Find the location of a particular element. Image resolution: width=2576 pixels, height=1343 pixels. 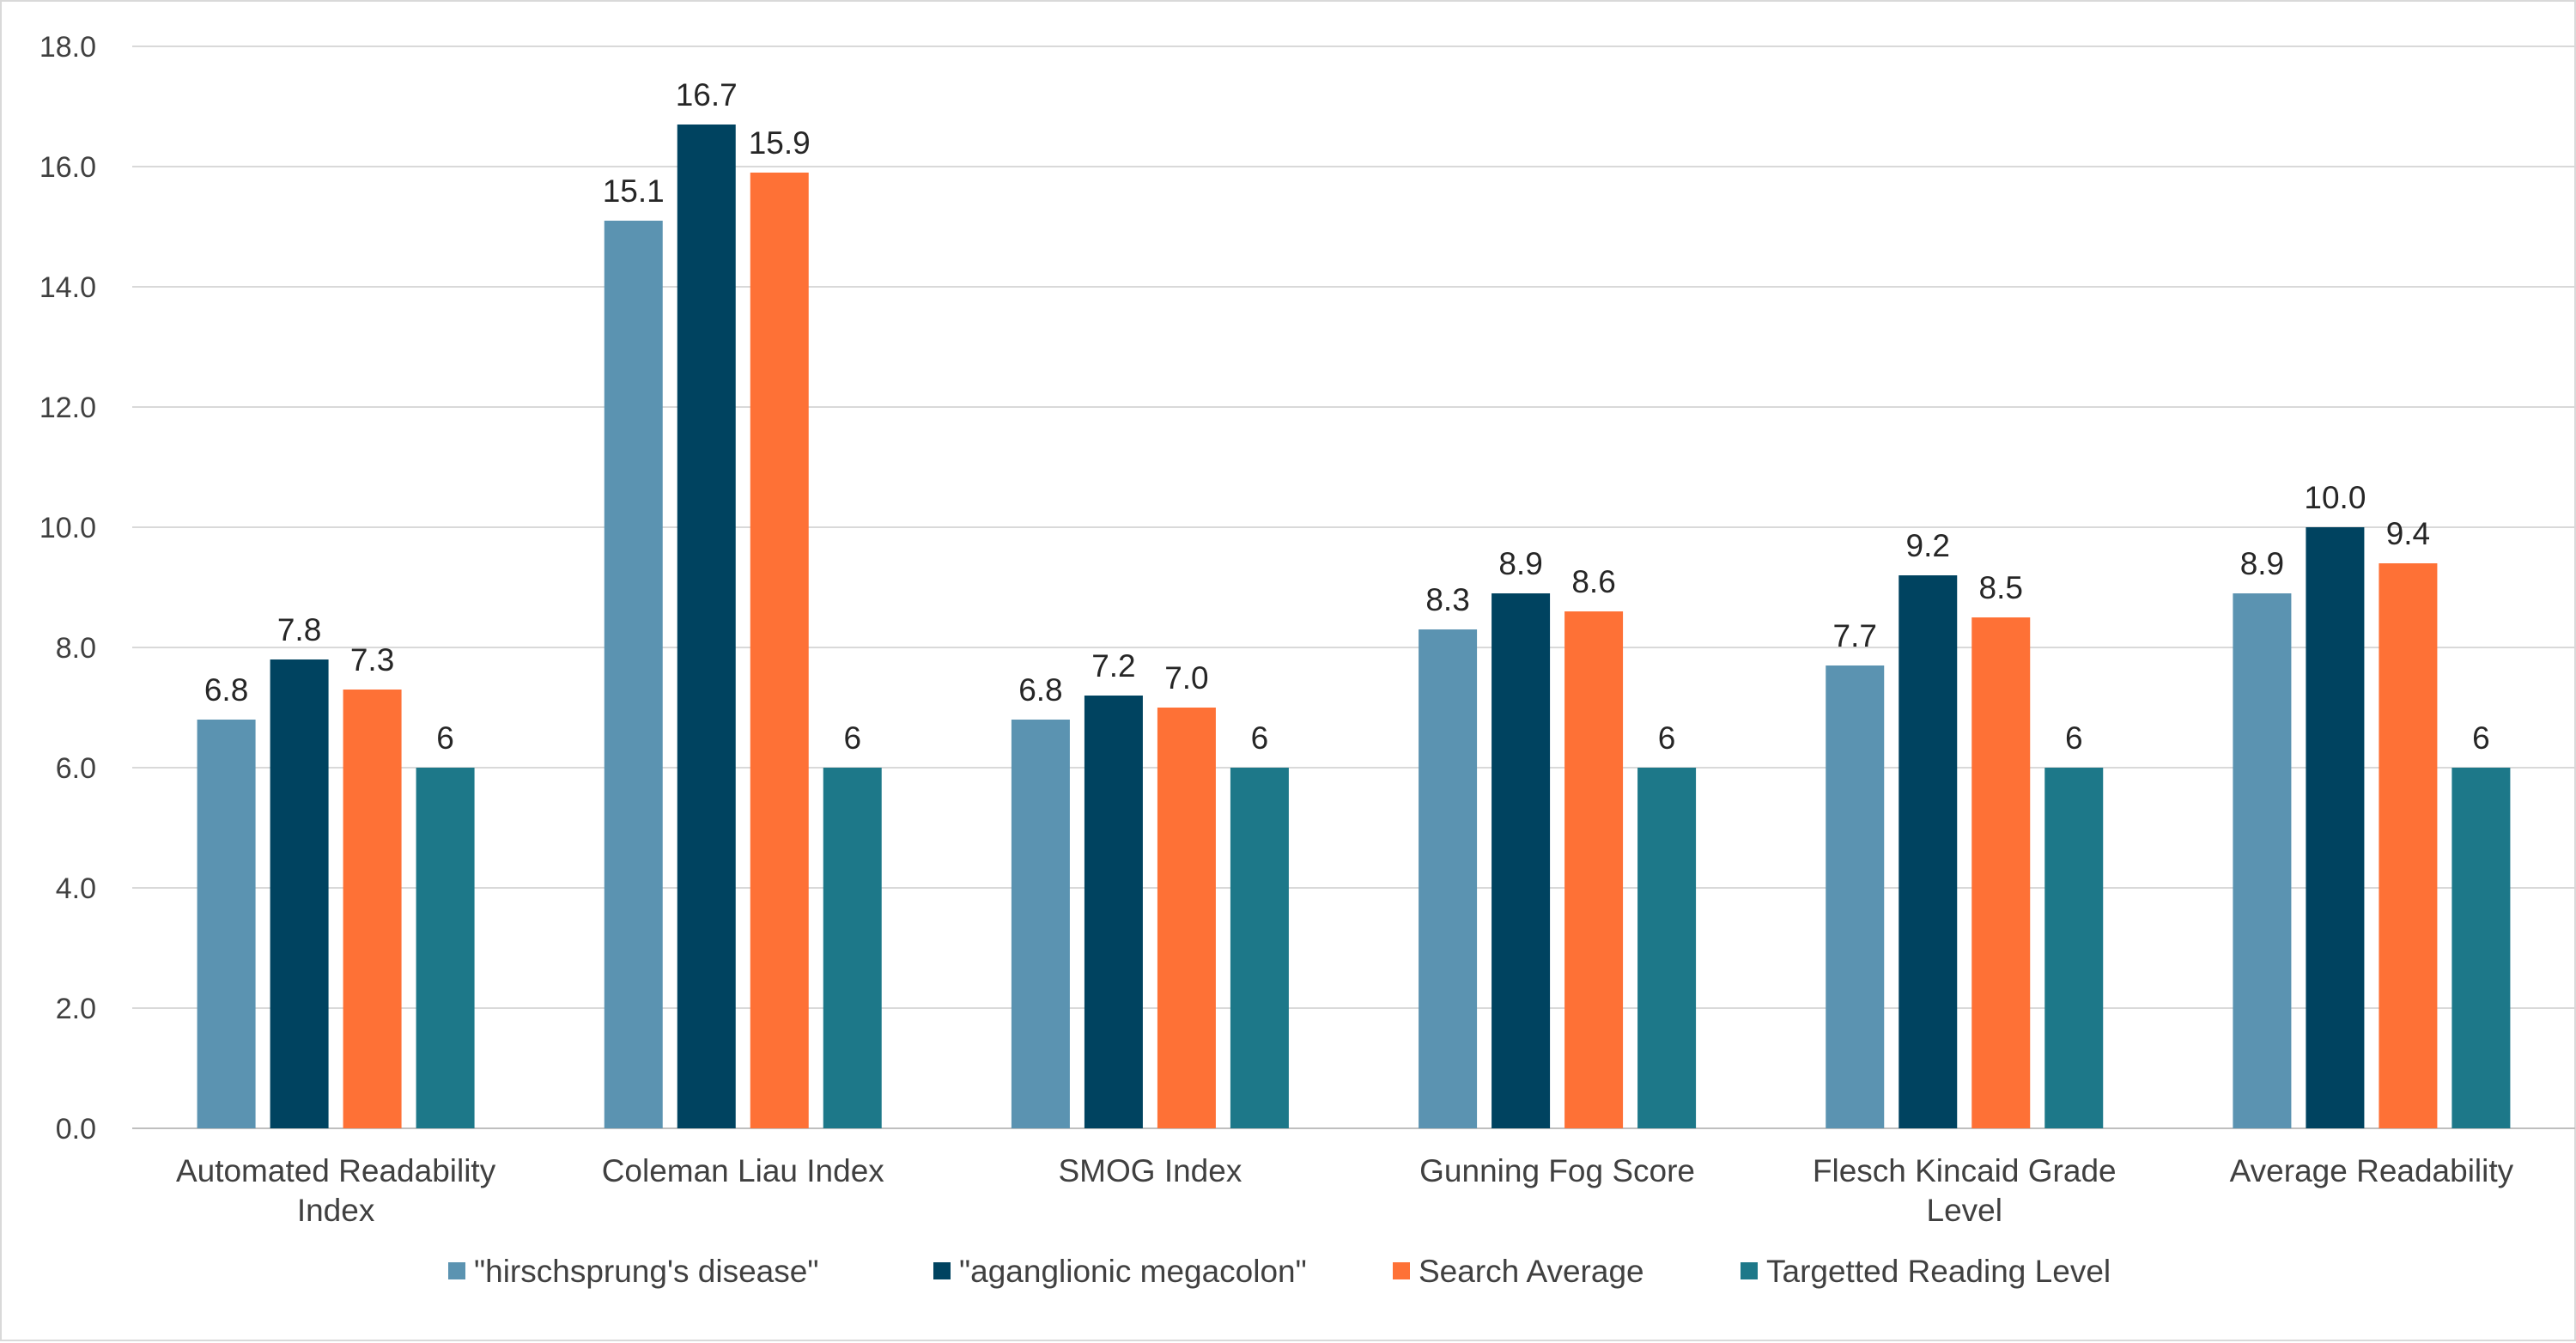

y-tick-label: 14.0 is located at coordinates (67, 287).